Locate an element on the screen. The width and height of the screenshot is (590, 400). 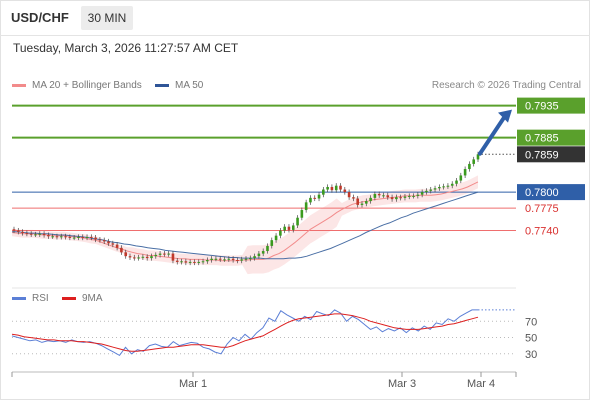
level-tag-0.7935: 0.7935 is located at coordinates (542, 107).